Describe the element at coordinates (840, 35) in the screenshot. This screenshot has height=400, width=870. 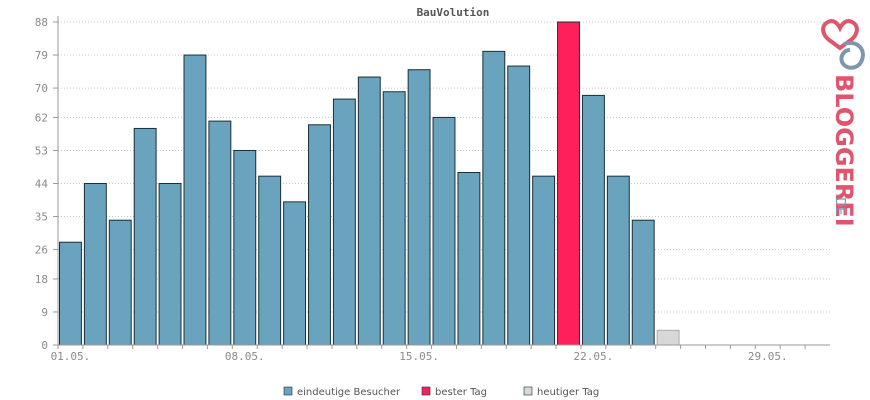
I see `logo-heart-icon` at that location.